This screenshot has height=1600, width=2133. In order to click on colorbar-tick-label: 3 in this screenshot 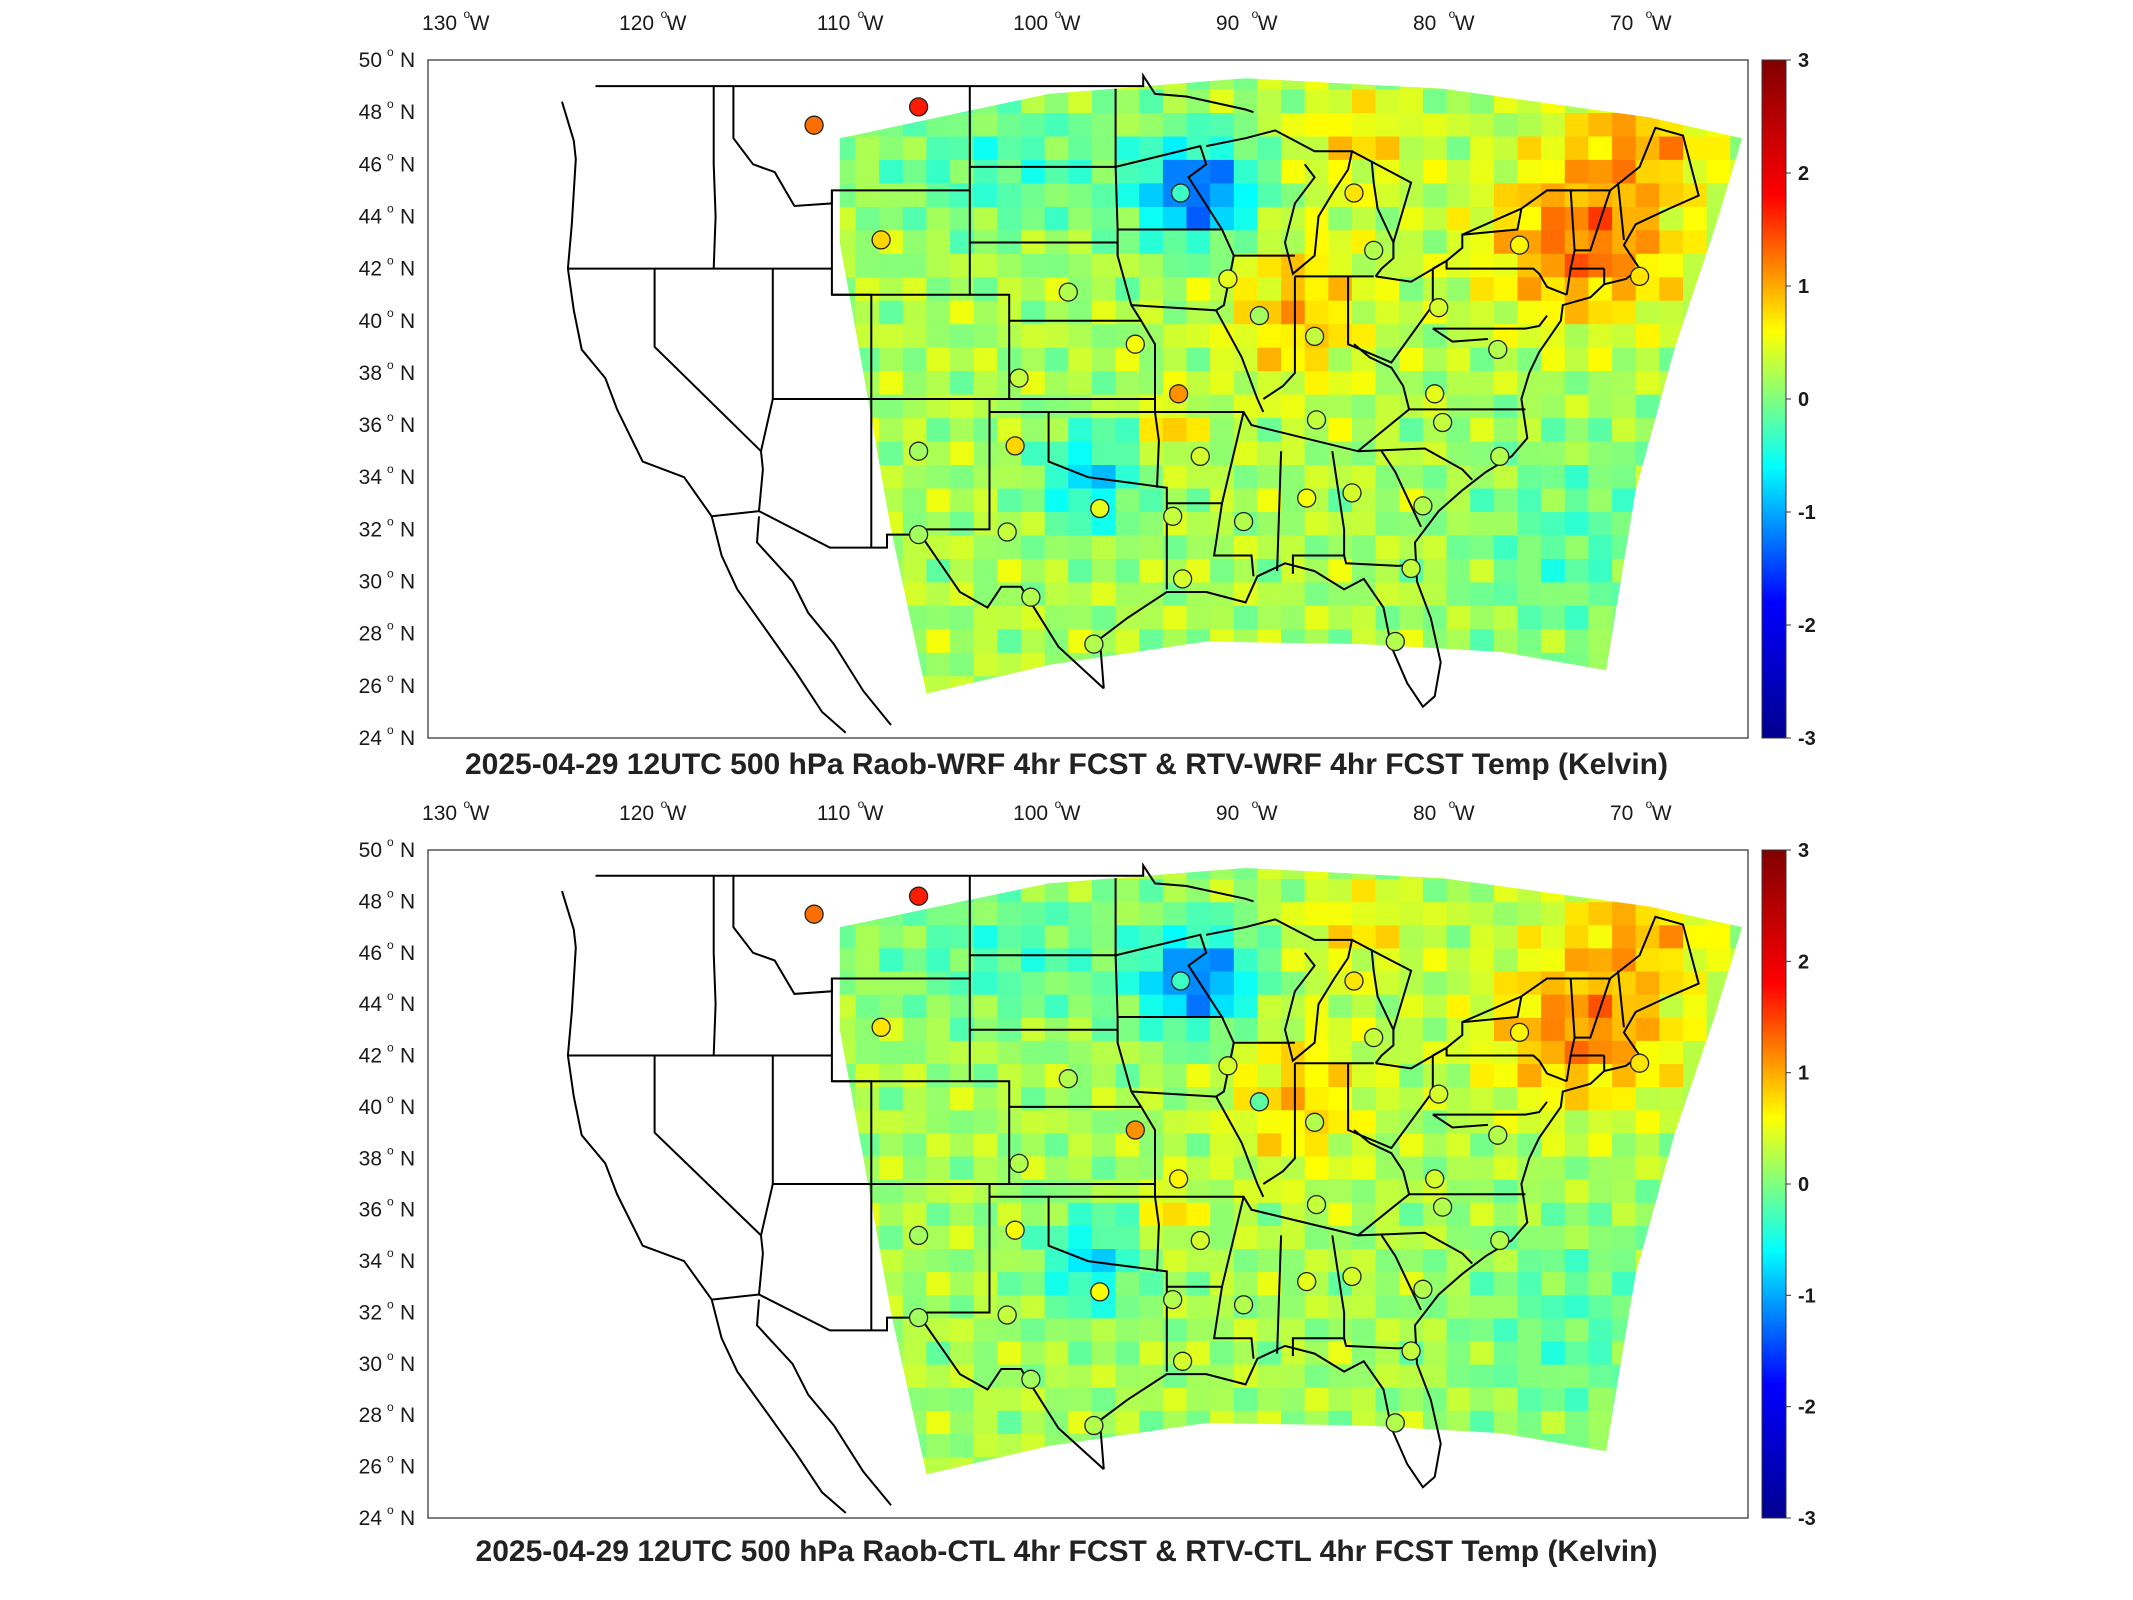, I will do `click(1803, 851)`.